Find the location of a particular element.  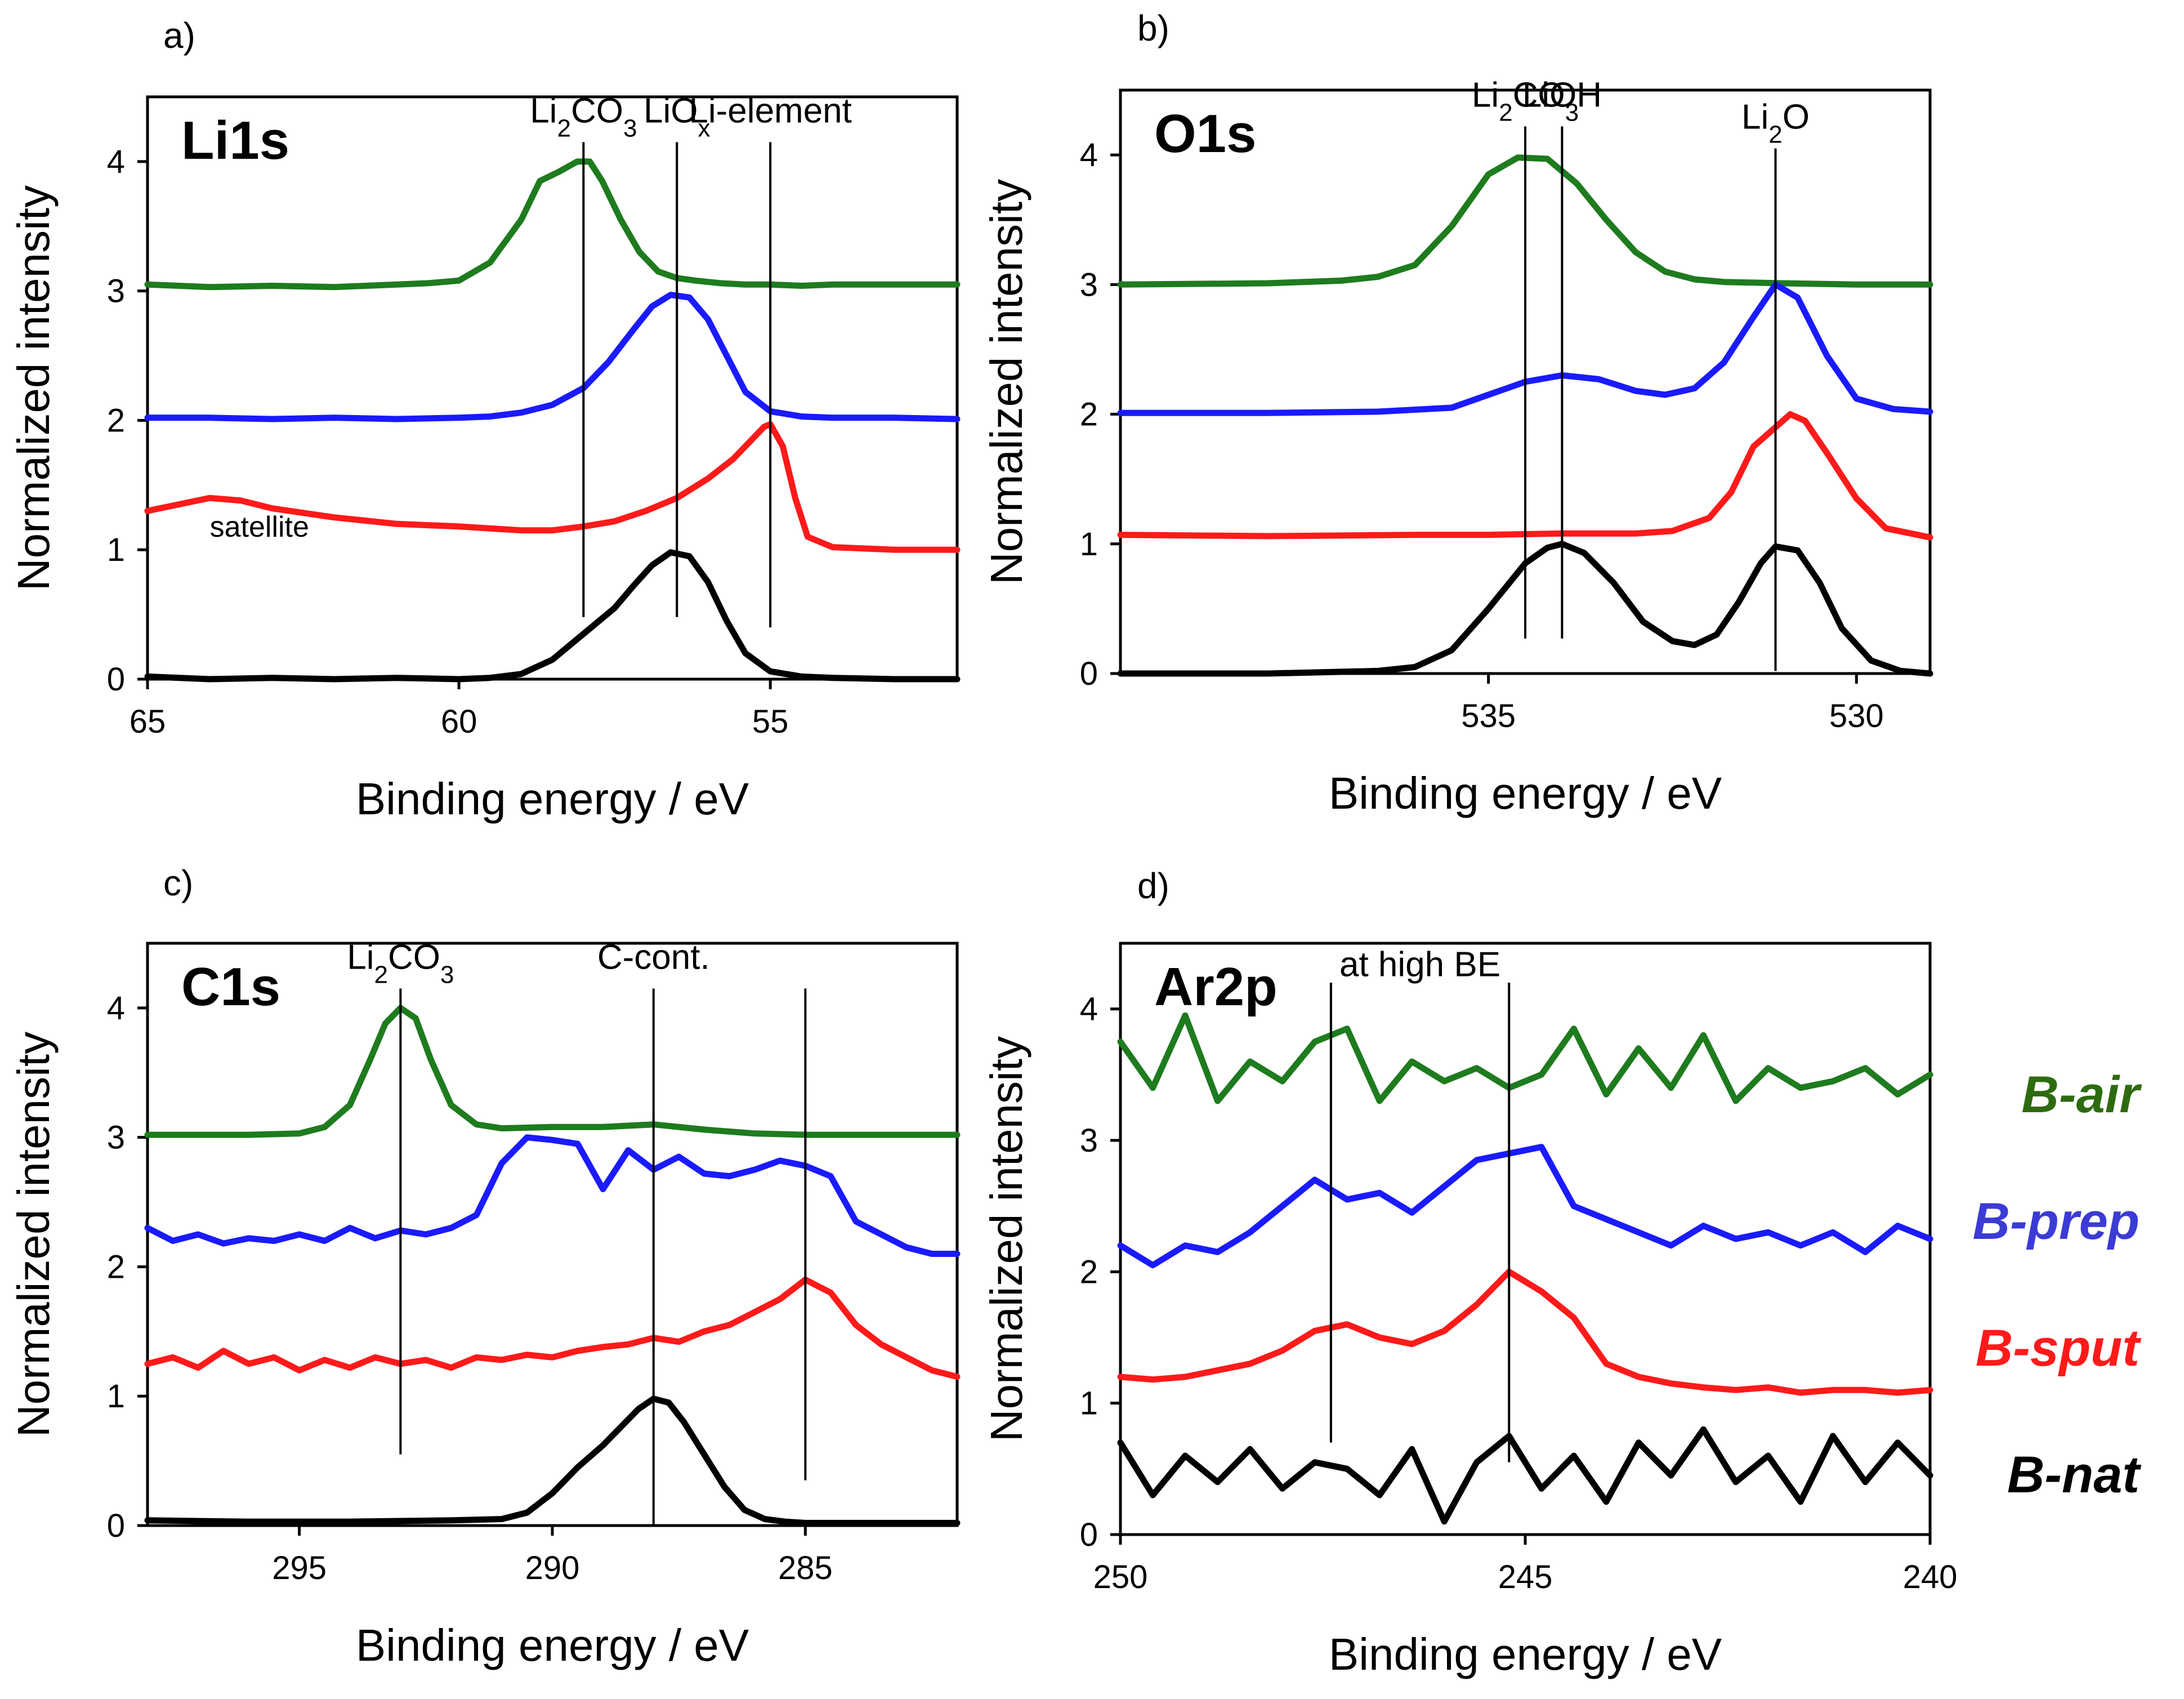

annotation: satellite is located at coordinates (259, 527).